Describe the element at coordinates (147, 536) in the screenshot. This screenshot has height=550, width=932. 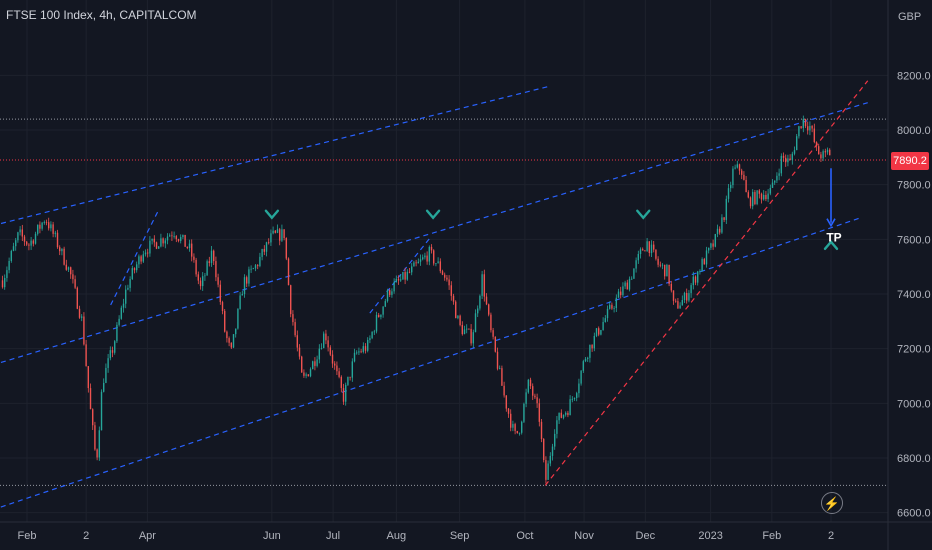
I see `x-tick-label: Apr` at that location.